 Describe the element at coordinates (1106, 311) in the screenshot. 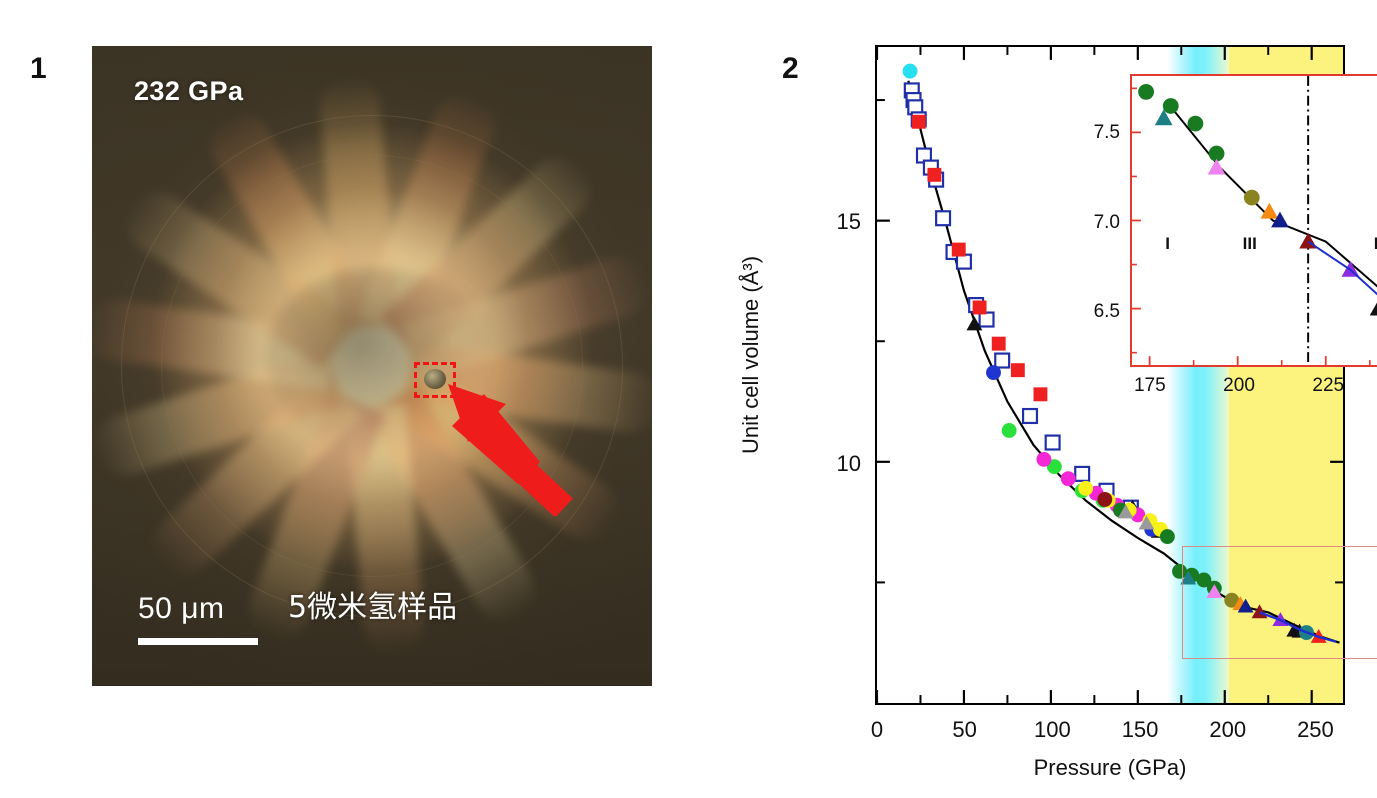

I see `inset-y-tick-label: 6.5` at that location.